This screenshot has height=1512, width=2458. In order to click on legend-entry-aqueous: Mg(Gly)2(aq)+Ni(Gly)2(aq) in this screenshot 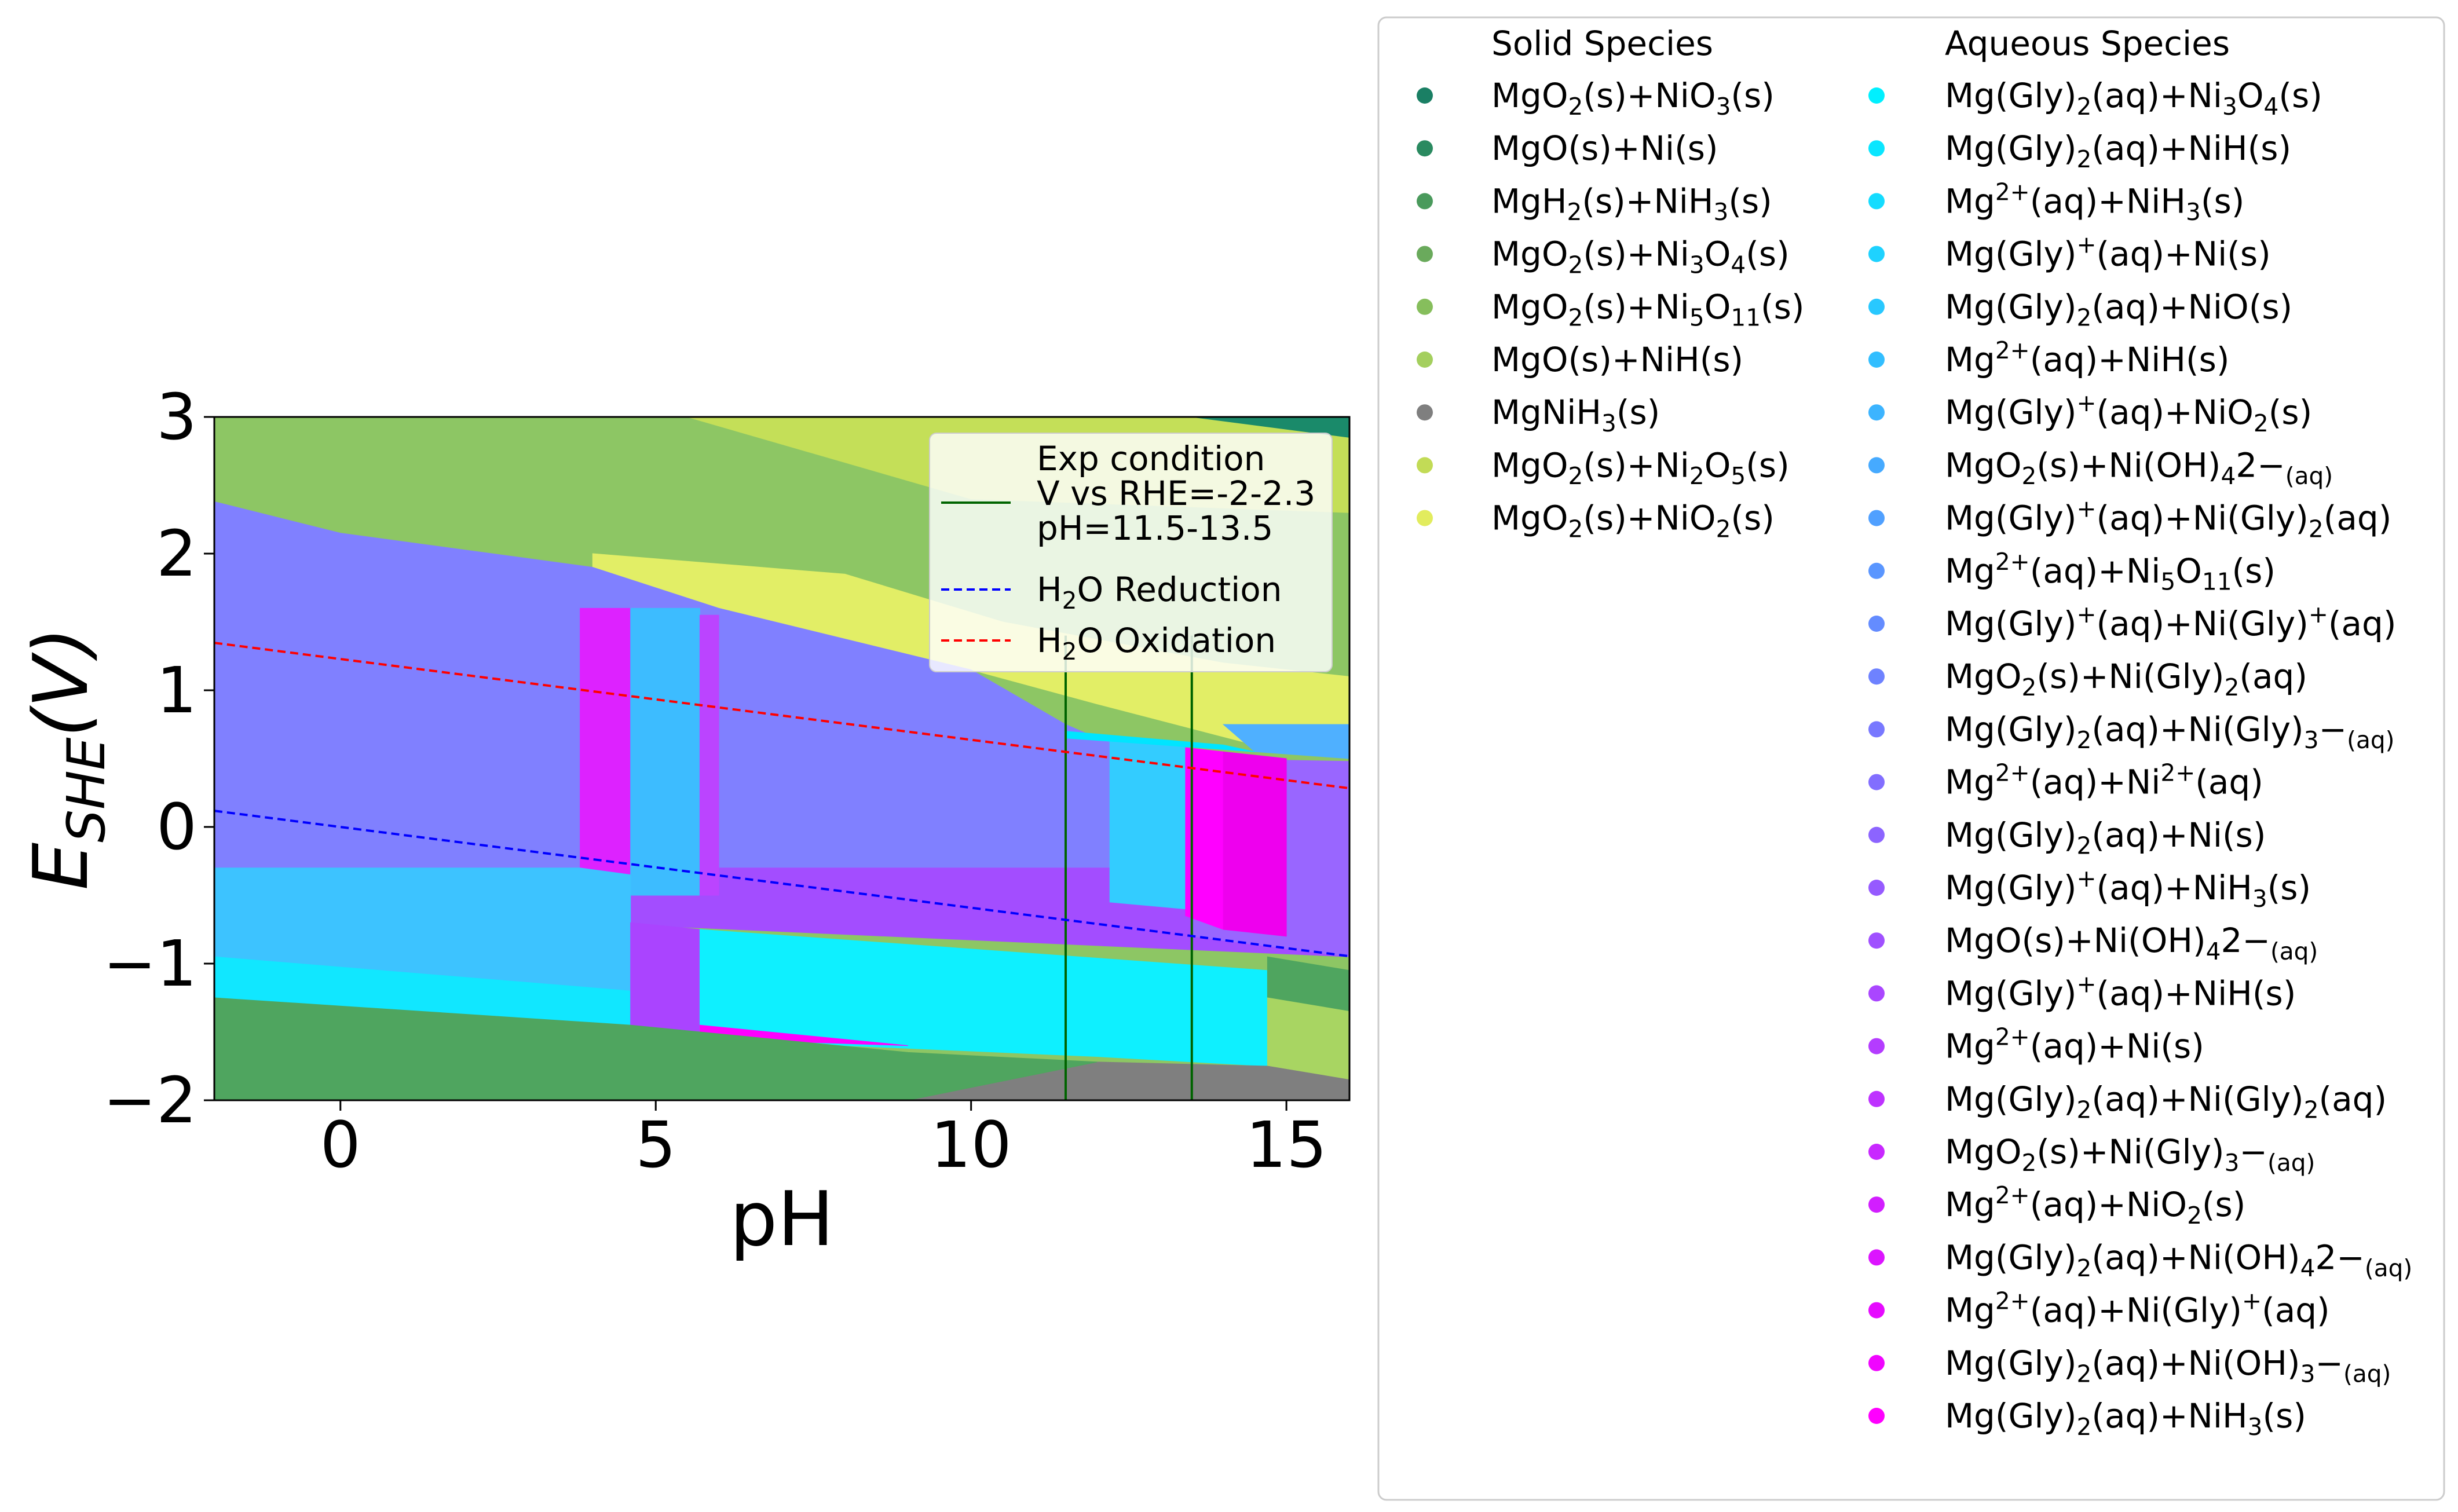, I will do `click(2166, 1101)`.